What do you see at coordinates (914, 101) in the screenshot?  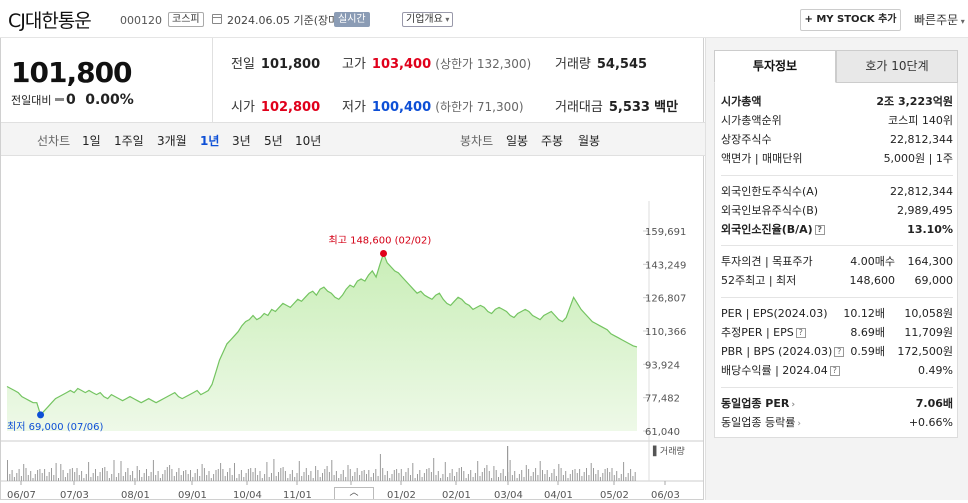 I see `info-value: 2조 3,223억원` at bounding box center [914, 101].